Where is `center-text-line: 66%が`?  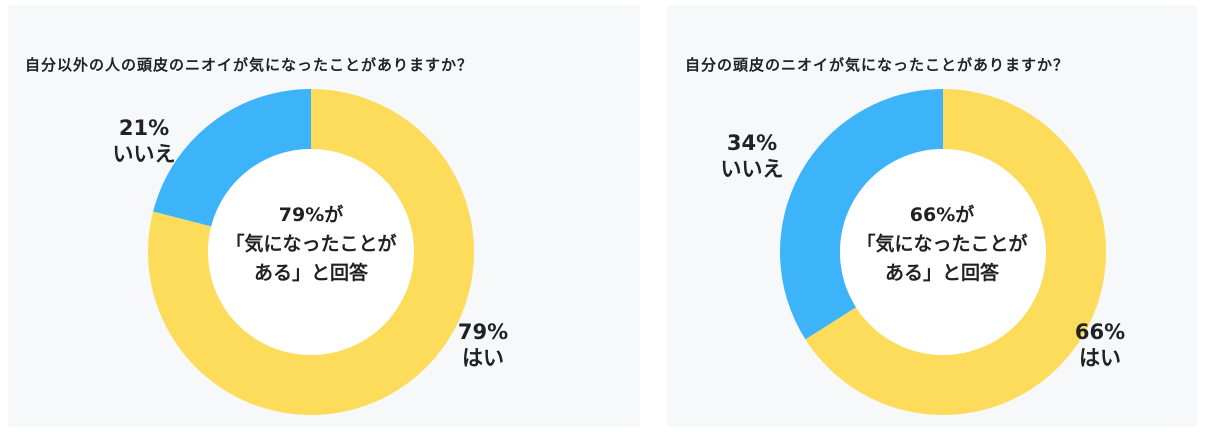 center-text-line: 66%が is located at coordinates (942, 215).